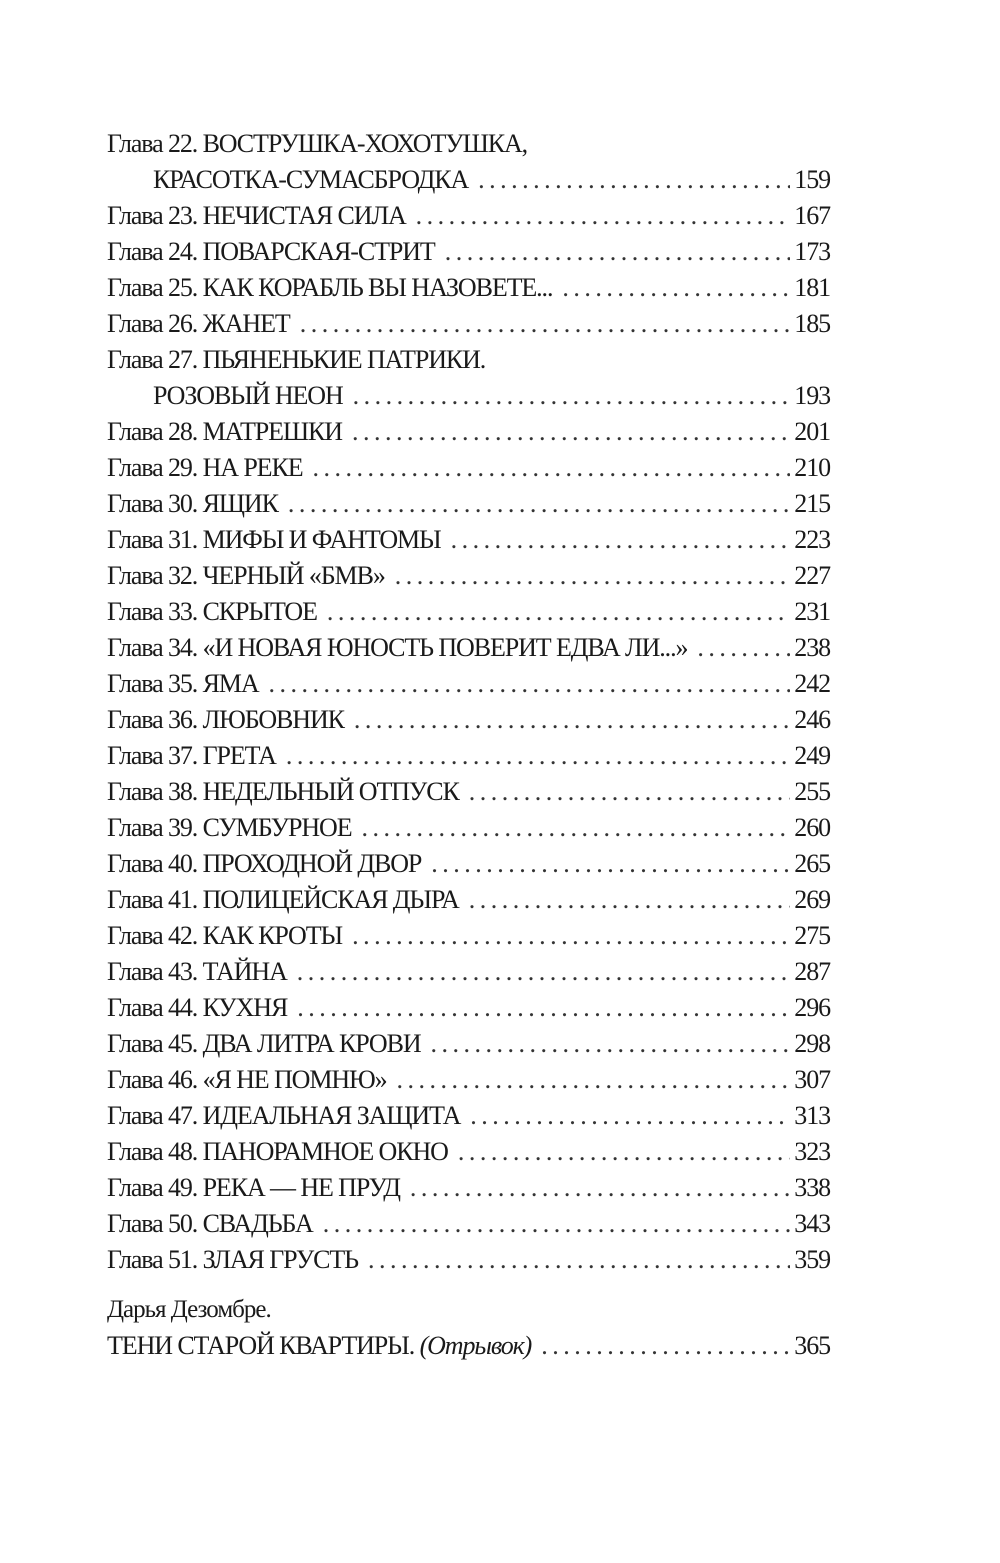 This screenshot has height=1563, width=1000. Describe the element at coordinates (812, 971) in the screenshot. I see `toc-page-number: 287` at that location.